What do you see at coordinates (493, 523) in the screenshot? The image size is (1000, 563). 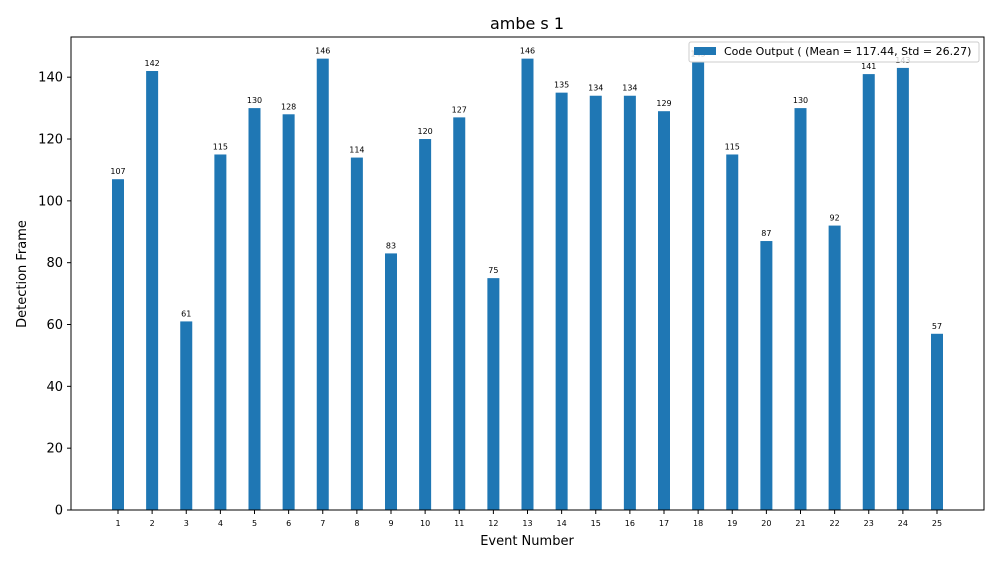 I see `x-tick-label: 12` at bounding box center [493, 523].